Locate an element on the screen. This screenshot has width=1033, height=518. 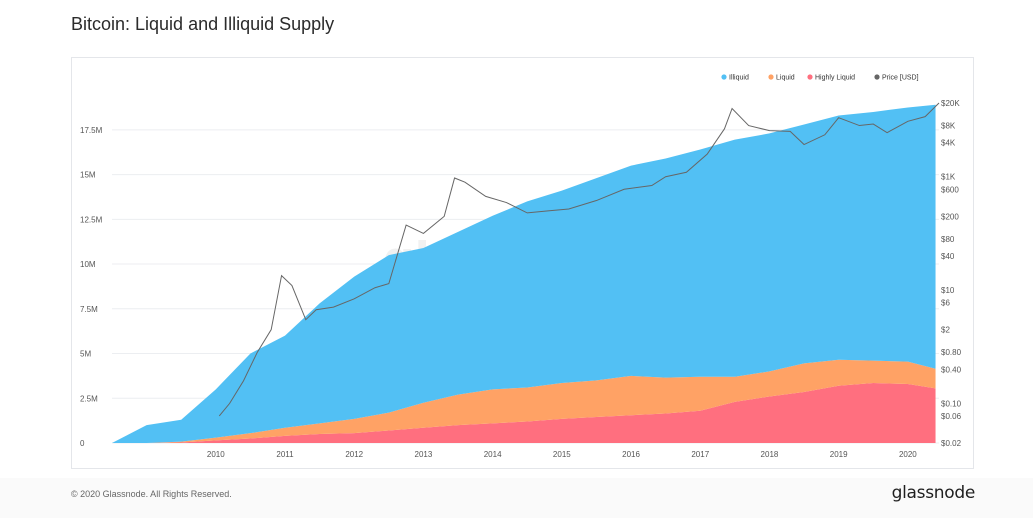
x-tick-label: 2012 is located at coordinates (354, 454).